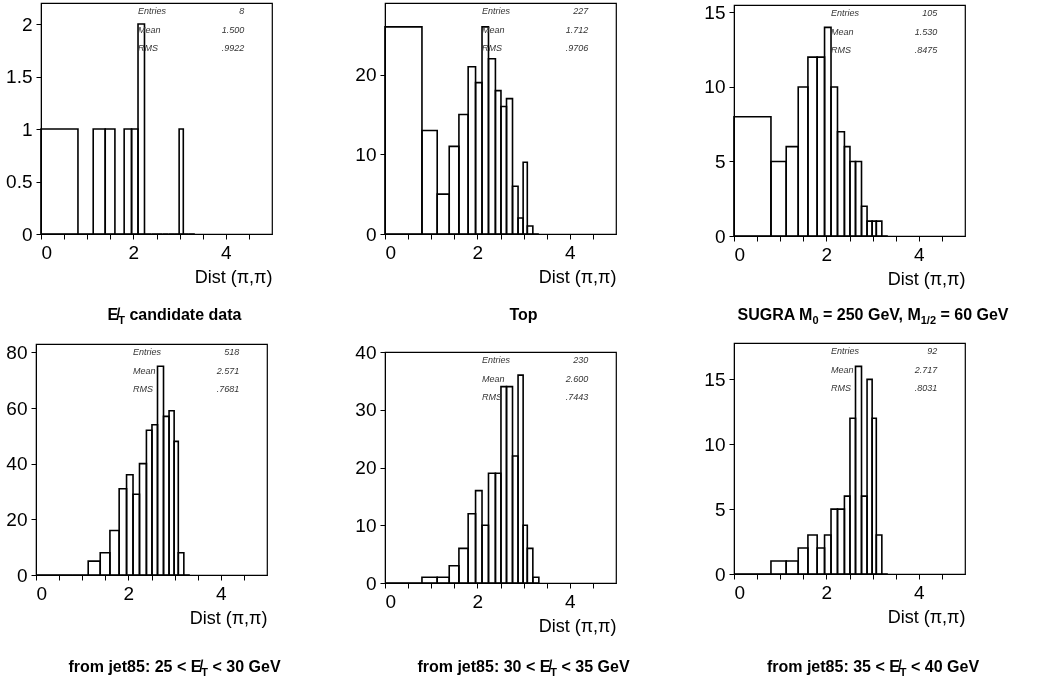  I want to click on annotation: 227, so click(581, 11).